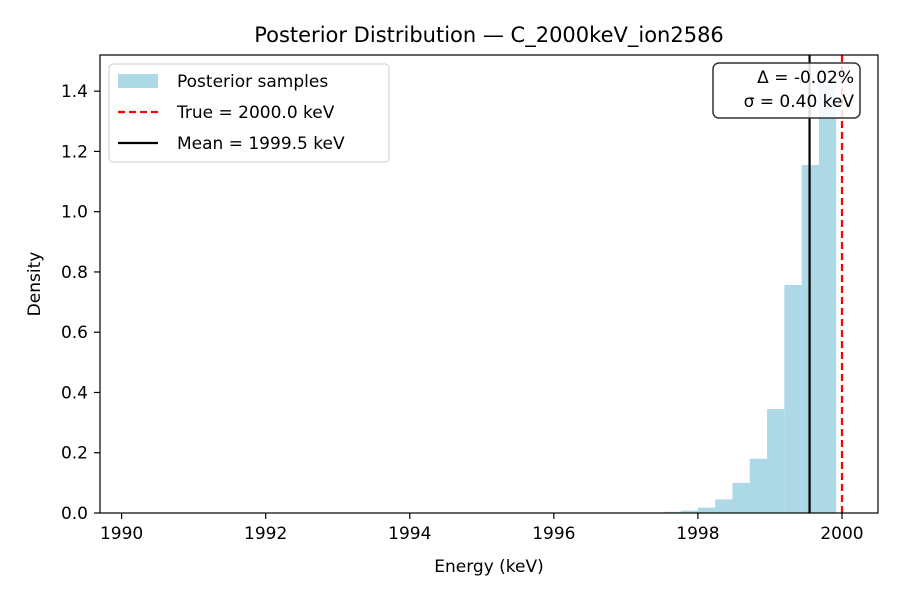 Image resolution: width=900 pixels, height=600 pixels. Describe the element at coordinates (74, 273) in the screenshot. I see `y-tick-label: 0.8` at that location.